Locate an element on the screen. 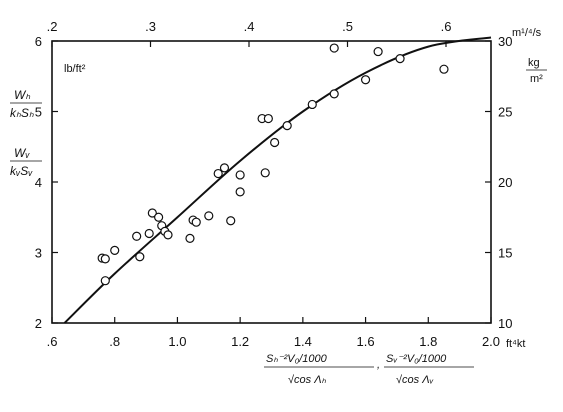 The height and width of the screenshot is (412, 563). y-left-tick-label: 2 is located at coordinates (38, 323).